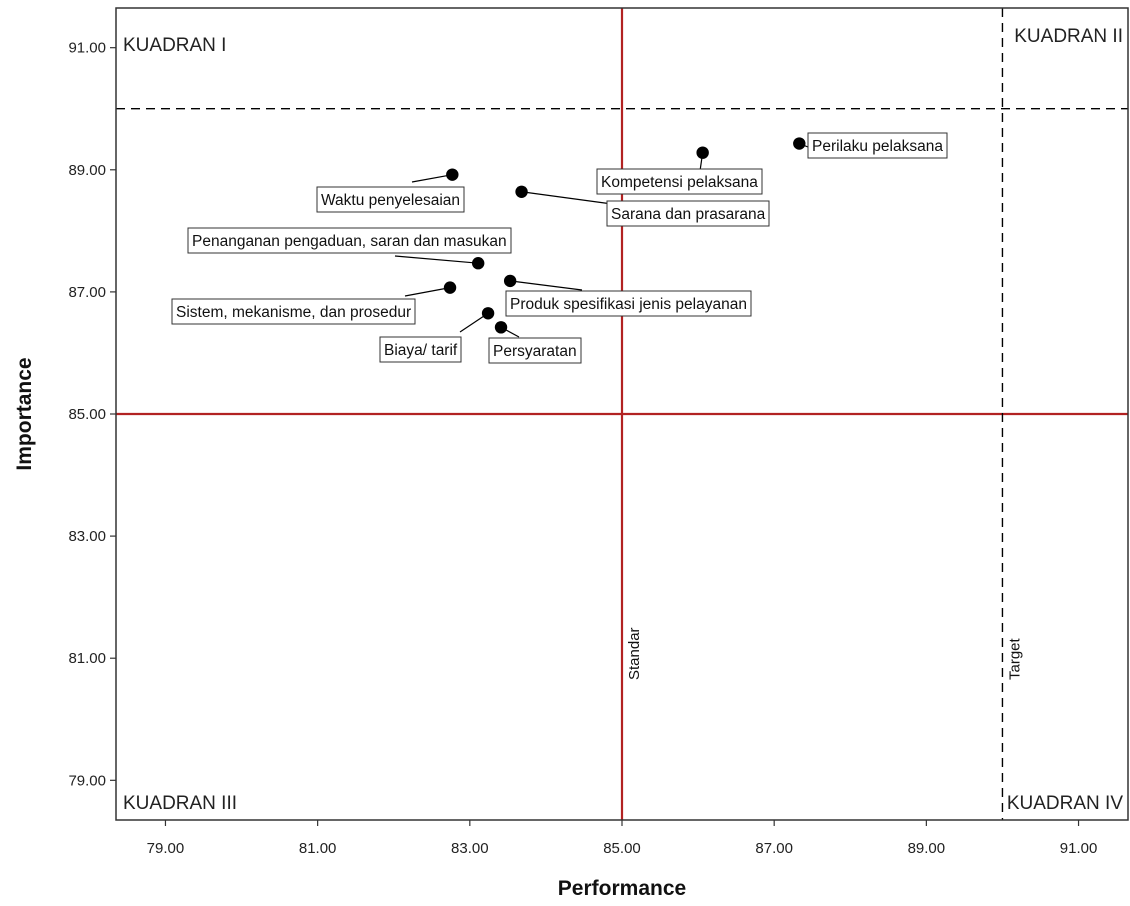 The width and height of the screenshot is (1130, 906). I want to click on point-label: Sistem, mekanisme, dan prosedur, so click(293, 311).